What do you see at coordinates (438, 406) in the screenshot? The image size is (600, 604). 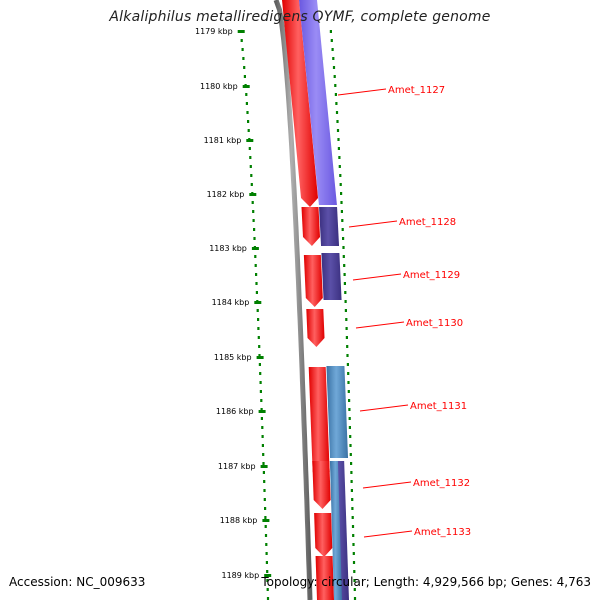 I see `gene-label: Amet_1131` at bounding box center [438, 406].